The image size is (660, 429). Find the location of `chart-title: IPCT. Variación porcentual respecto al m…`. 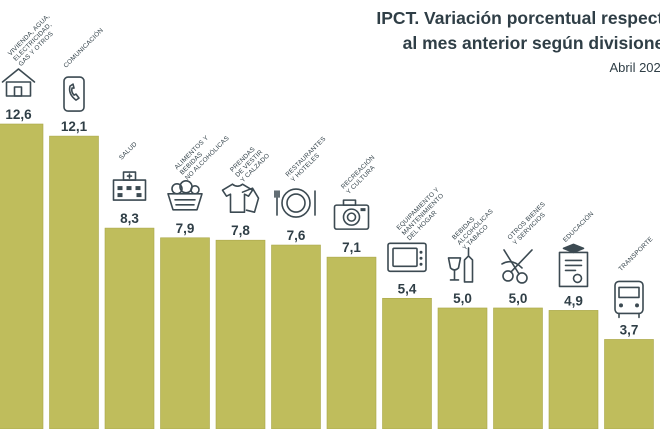

chart-title: IPCT. Variación porcentual respecto al m… is located at coordinates (457, 31).